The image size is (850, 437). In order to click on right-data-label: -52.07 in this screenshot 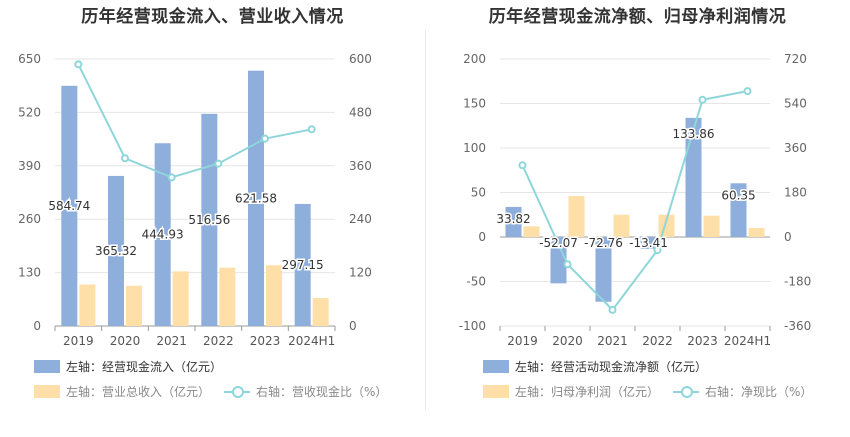, I will do `click(558, 243)`.